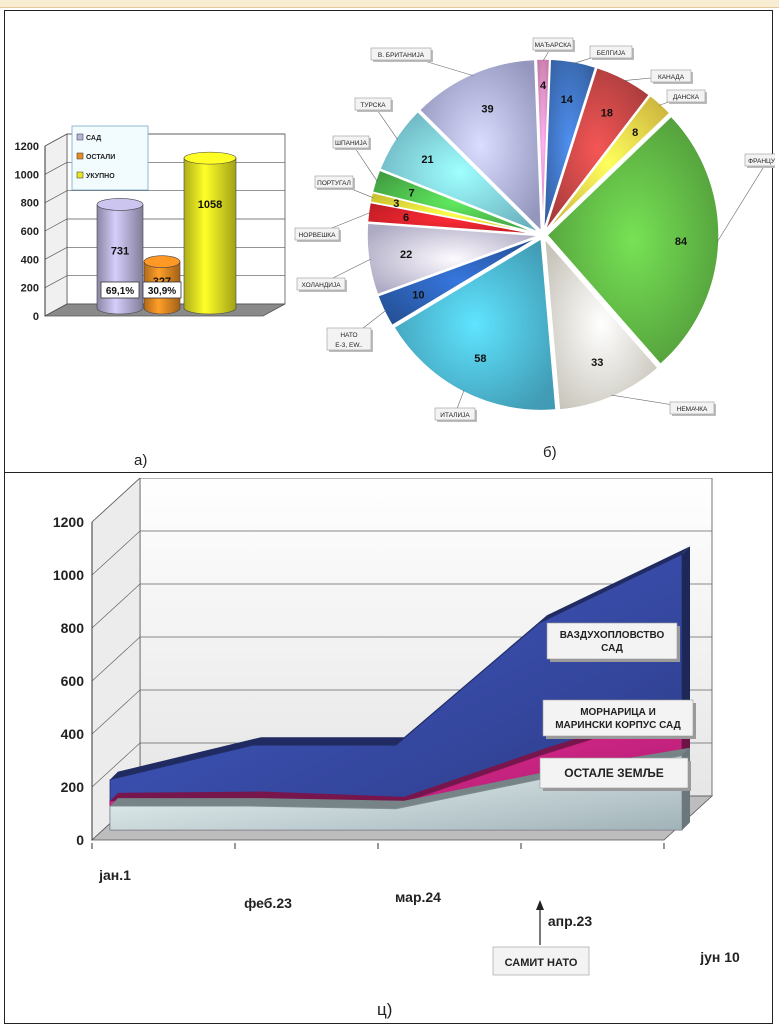  I want to click on bar-body, so click(210, 236).